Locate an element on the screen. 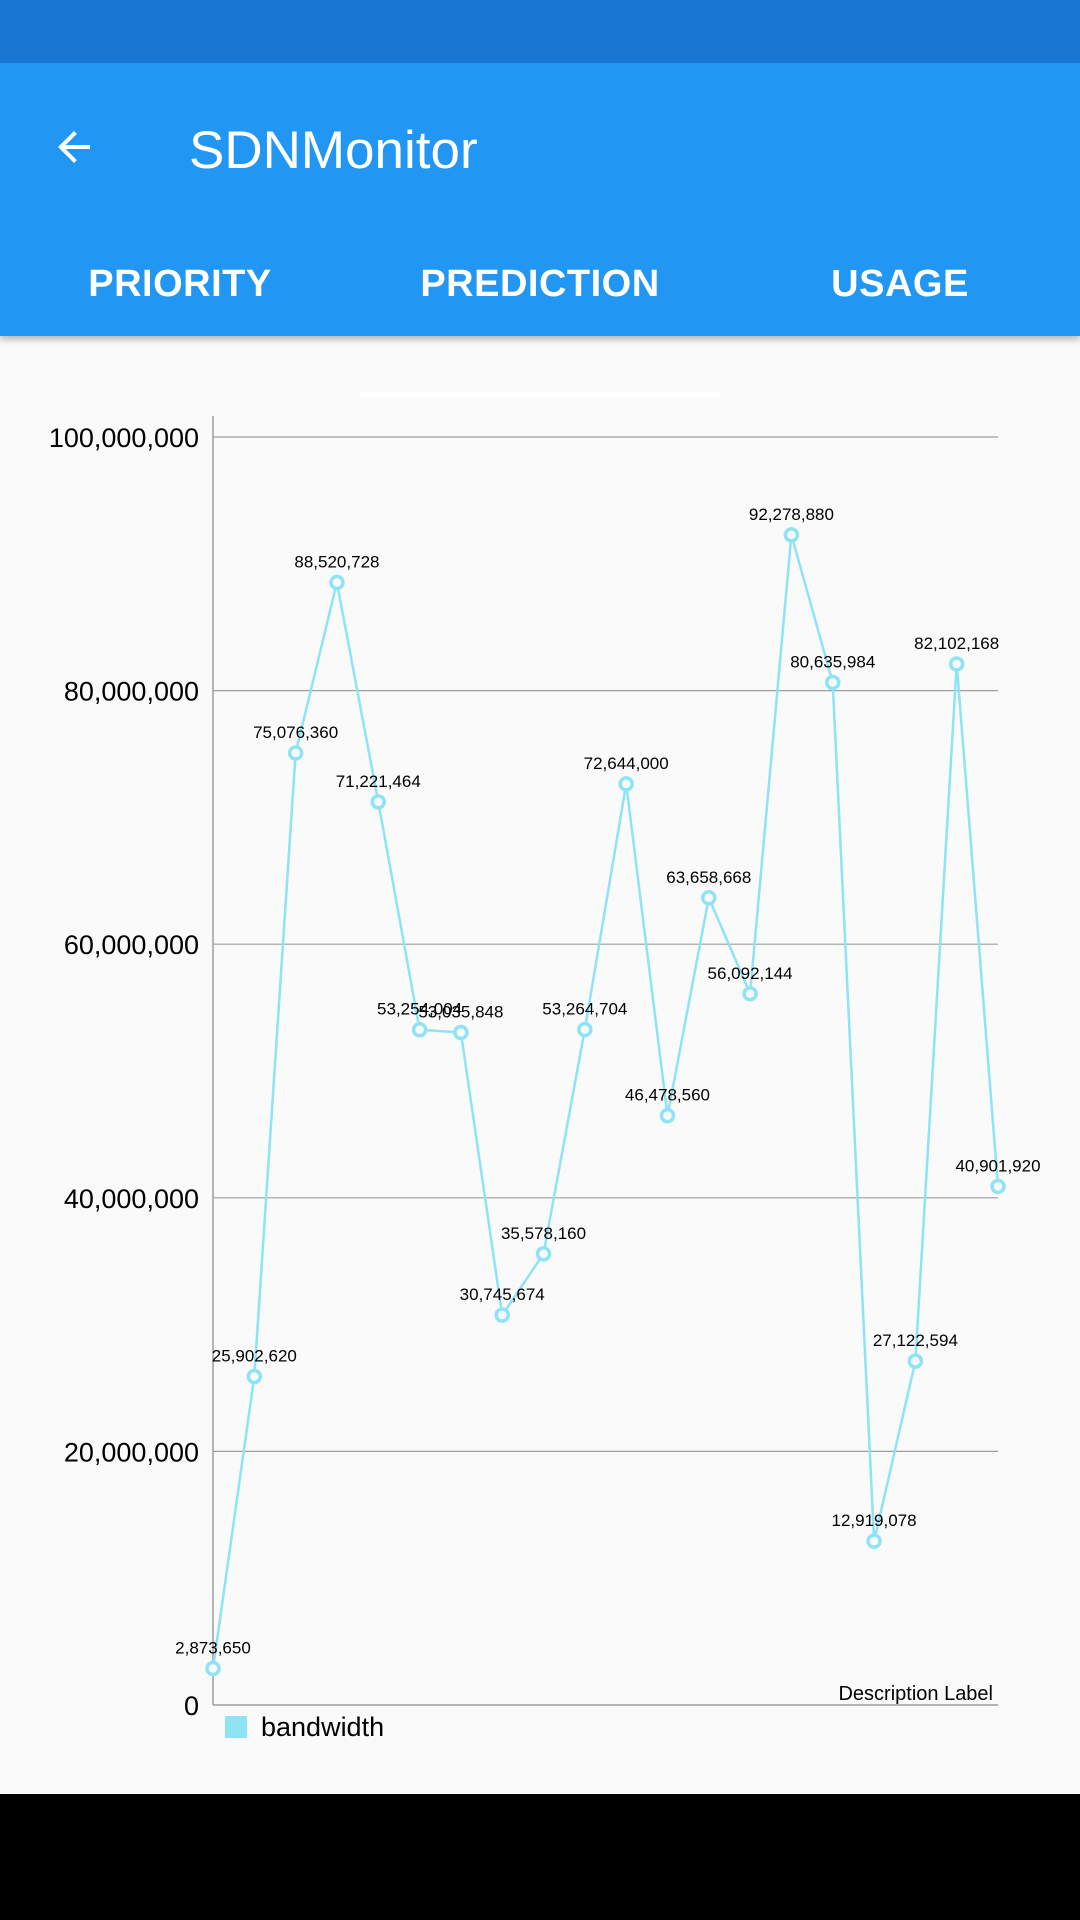 The image size is (1080, 1920). data-label: 30,745,674 is located at coordinates (502, 1294).